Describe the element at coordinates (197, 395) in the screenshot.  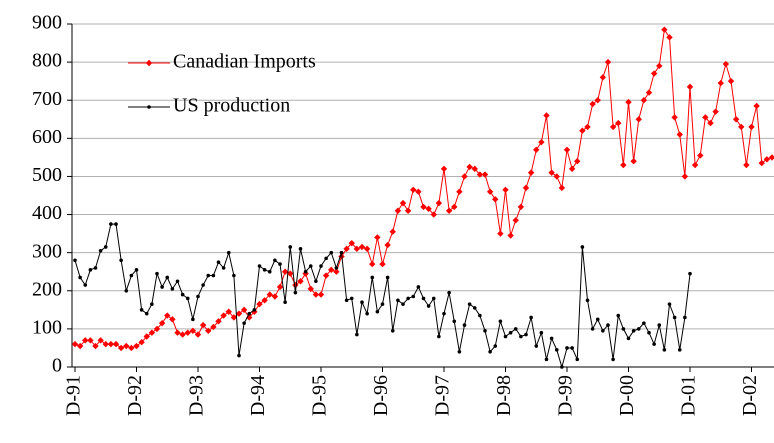
I see `x-tick-label: D-93` at that location.